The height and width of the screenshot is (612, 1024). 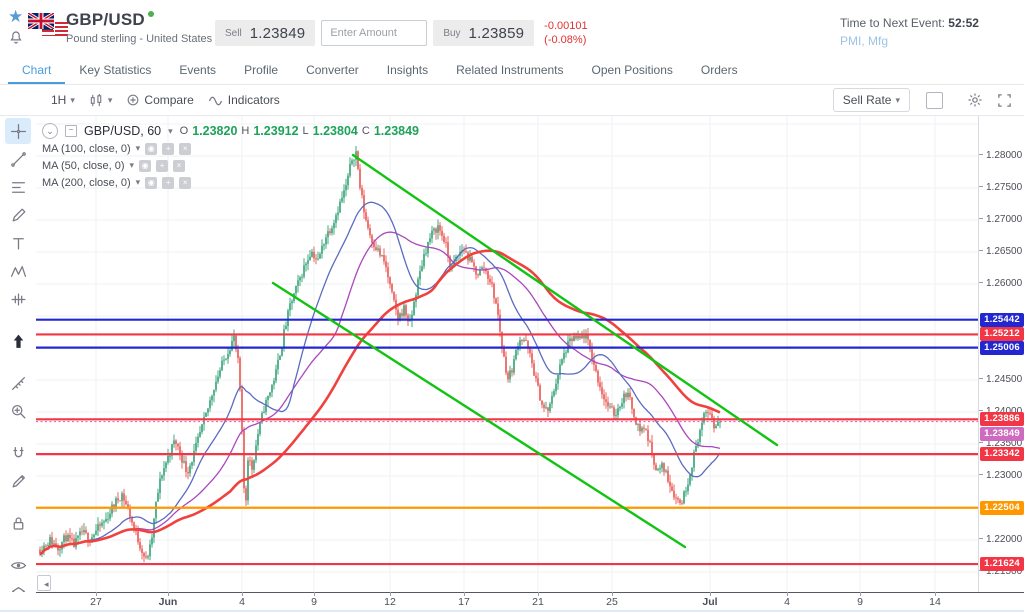 I want to click on brush-icon, so click(x=18, y=215).